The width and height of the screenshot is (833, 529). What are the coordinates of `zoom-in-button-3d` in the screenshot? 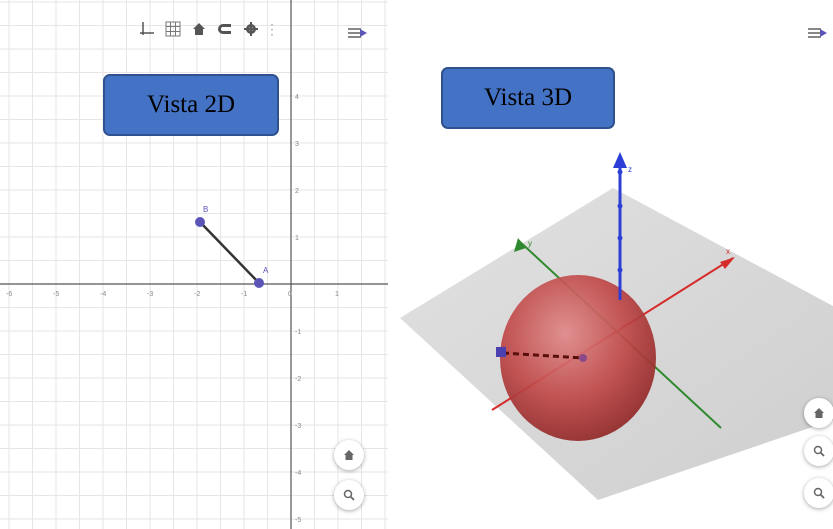 It's located at (818, 451).